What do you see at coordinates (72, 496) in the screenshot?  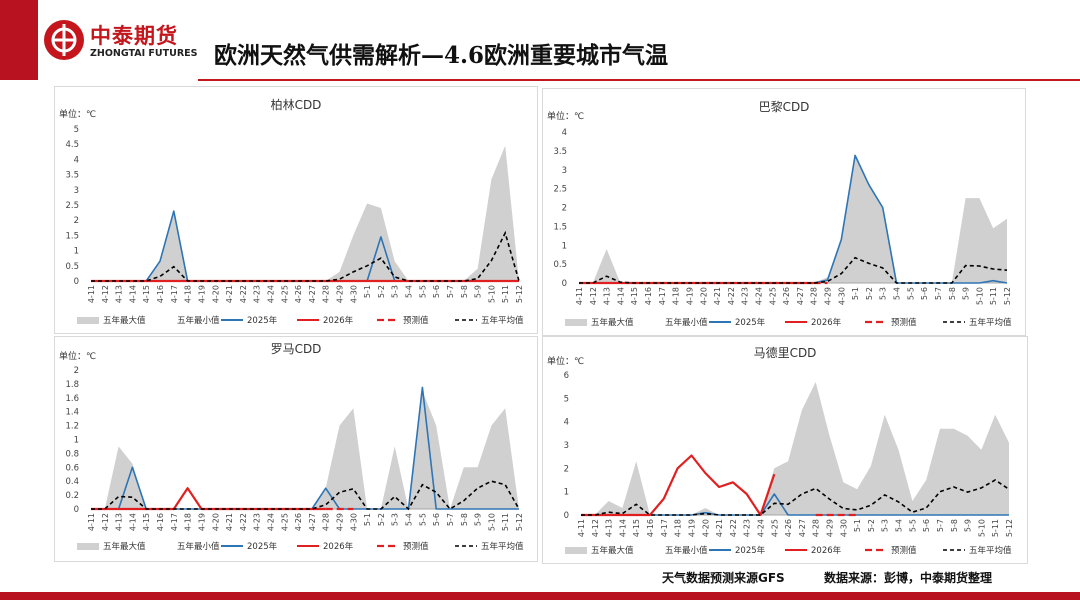 I see `y-tick-label: 0.2` at bounding box center [72, 496].